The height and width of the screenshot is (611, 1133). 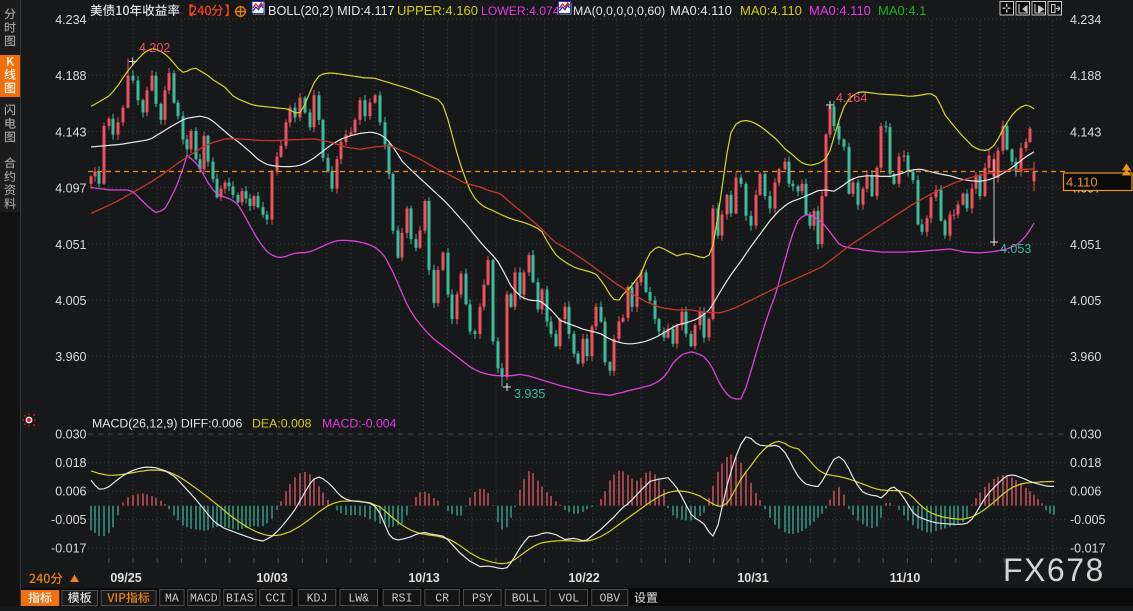 What do you see at coordinates (154, 48) in the screenshot?
I see `svg-text: 4.202` at bounding box center [154, 48].